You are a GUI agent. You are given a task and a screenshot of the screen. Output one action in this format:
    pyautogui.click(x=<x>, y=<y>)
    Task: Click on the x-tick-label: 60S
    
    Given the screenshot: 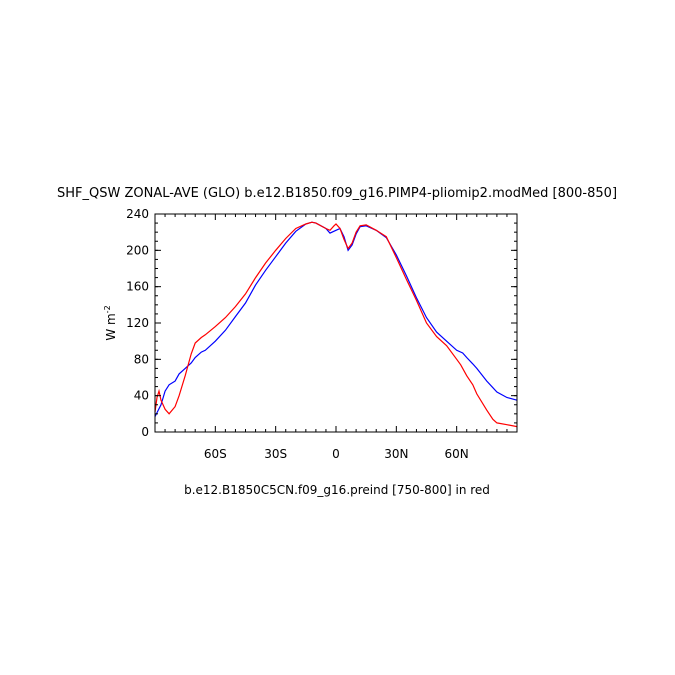 What is the action you would take?
    pyautogui.click(x=215, y=454)
    